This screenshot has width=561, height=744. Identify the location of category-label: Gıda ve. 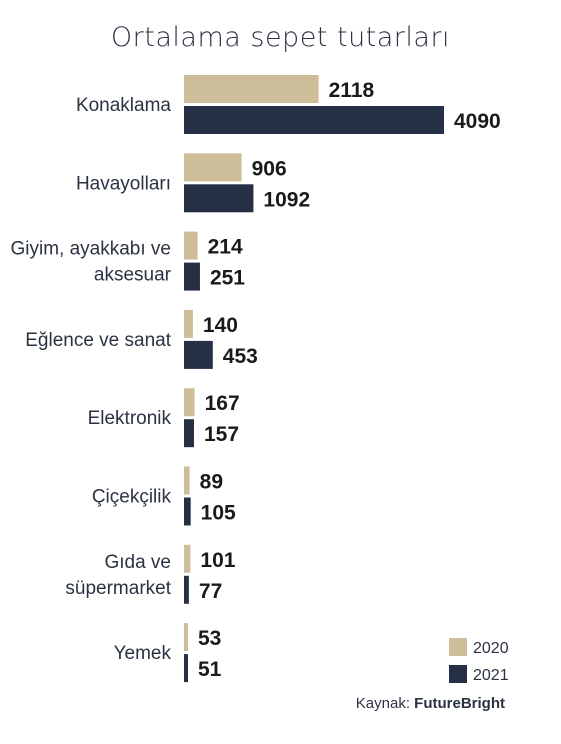
(137, 562).